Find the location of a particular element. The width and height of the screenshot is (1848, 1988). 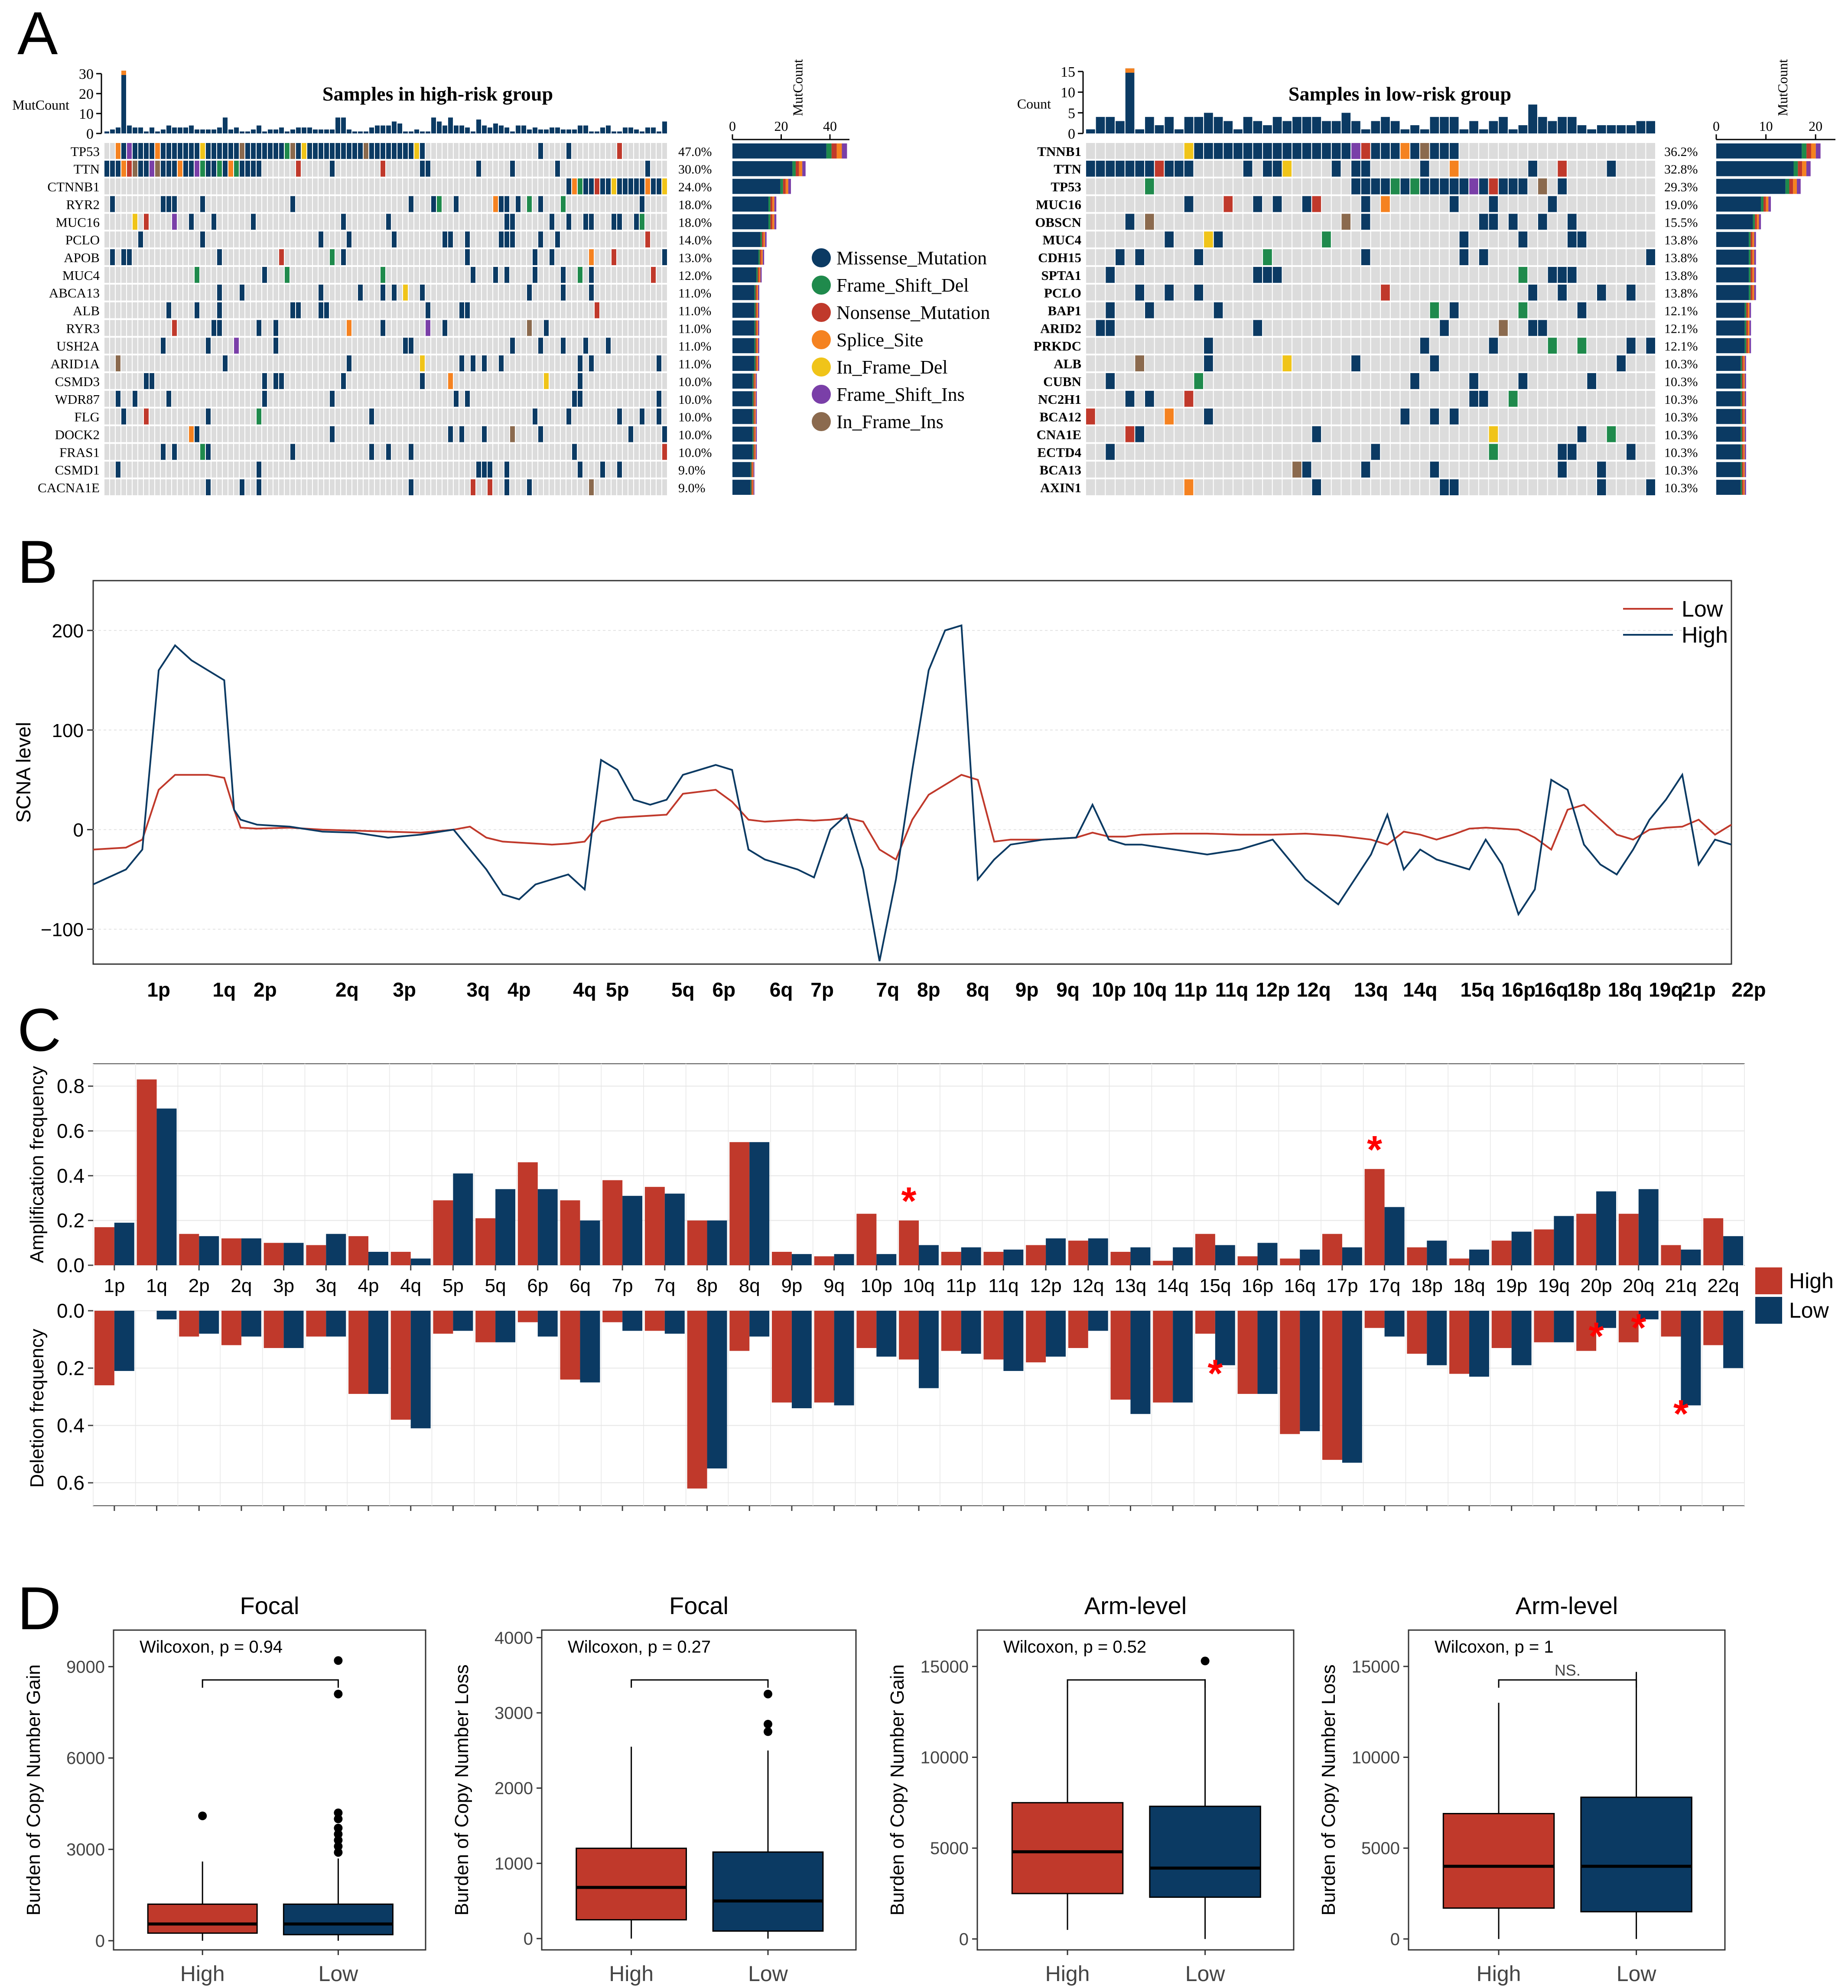

gene-label: TTN is located at coordinates (1067, 169).